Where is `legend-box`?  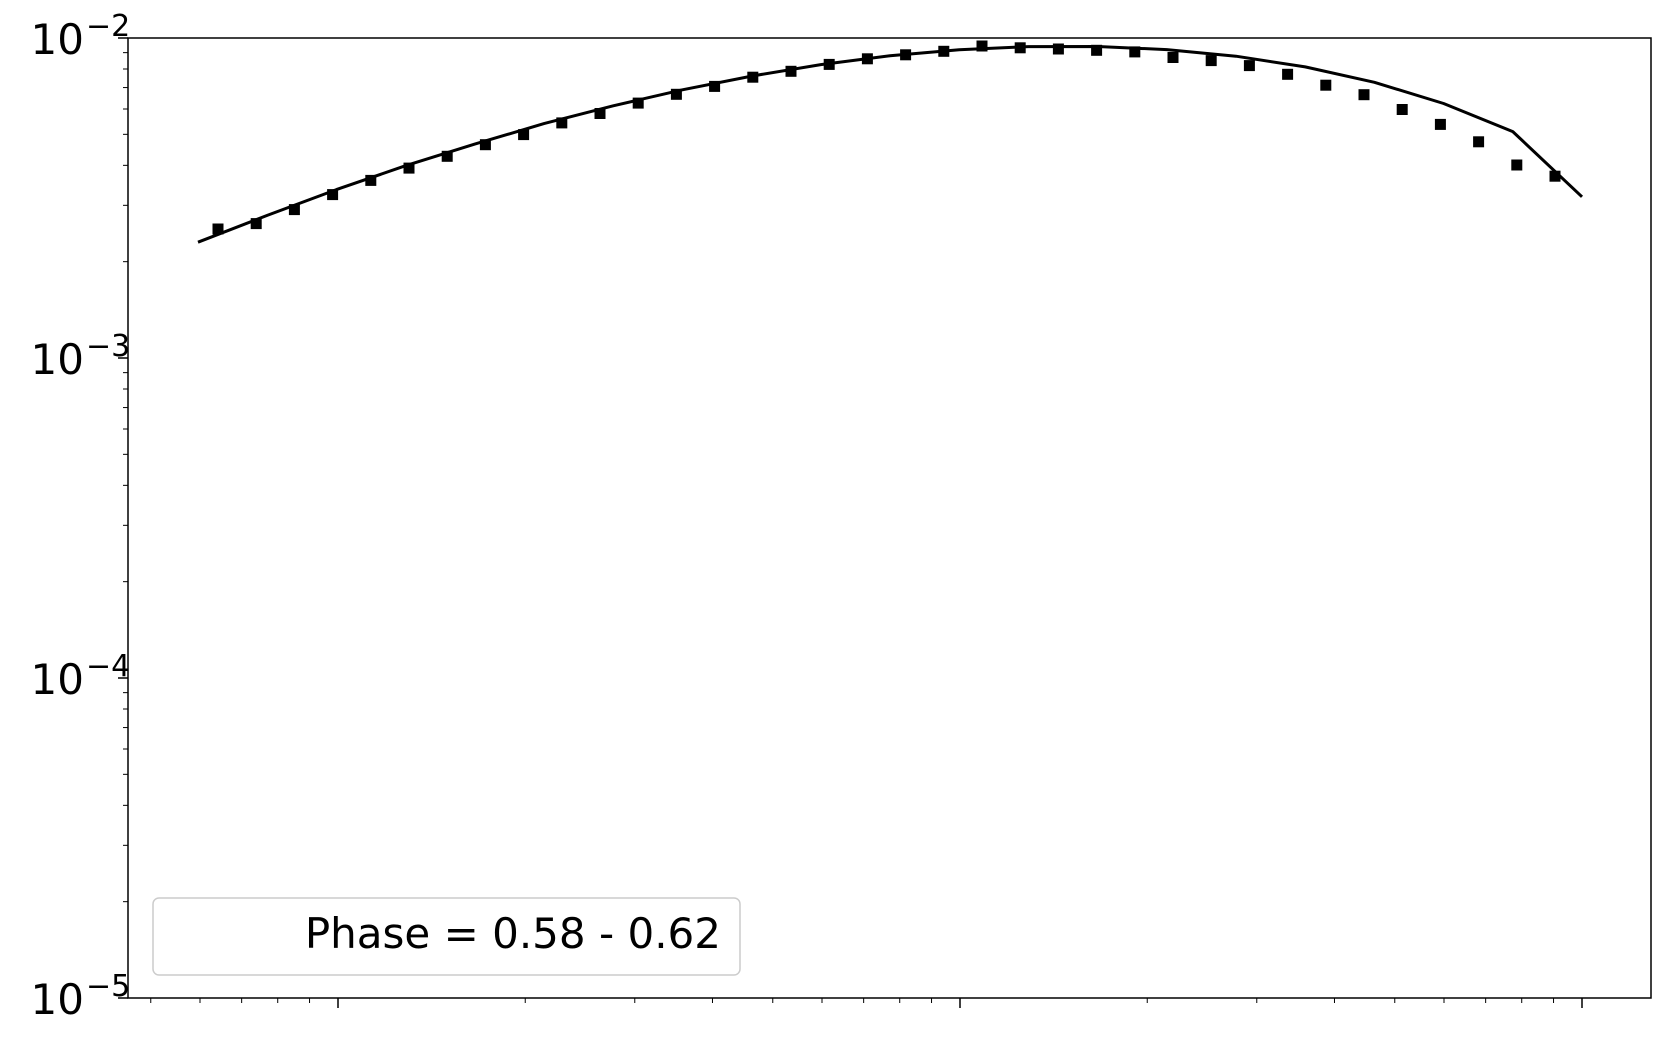
legend-box is located at coordinates (446, 936).